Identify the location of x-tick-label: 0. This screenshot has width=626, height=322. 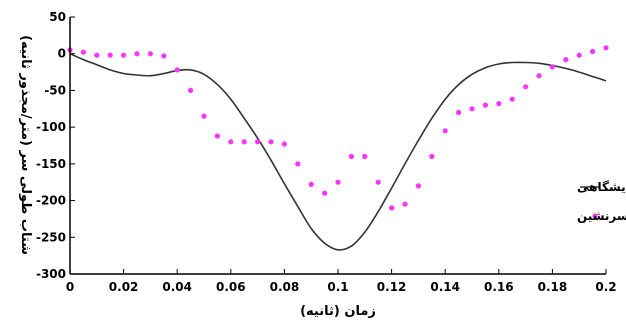
(70, 287).